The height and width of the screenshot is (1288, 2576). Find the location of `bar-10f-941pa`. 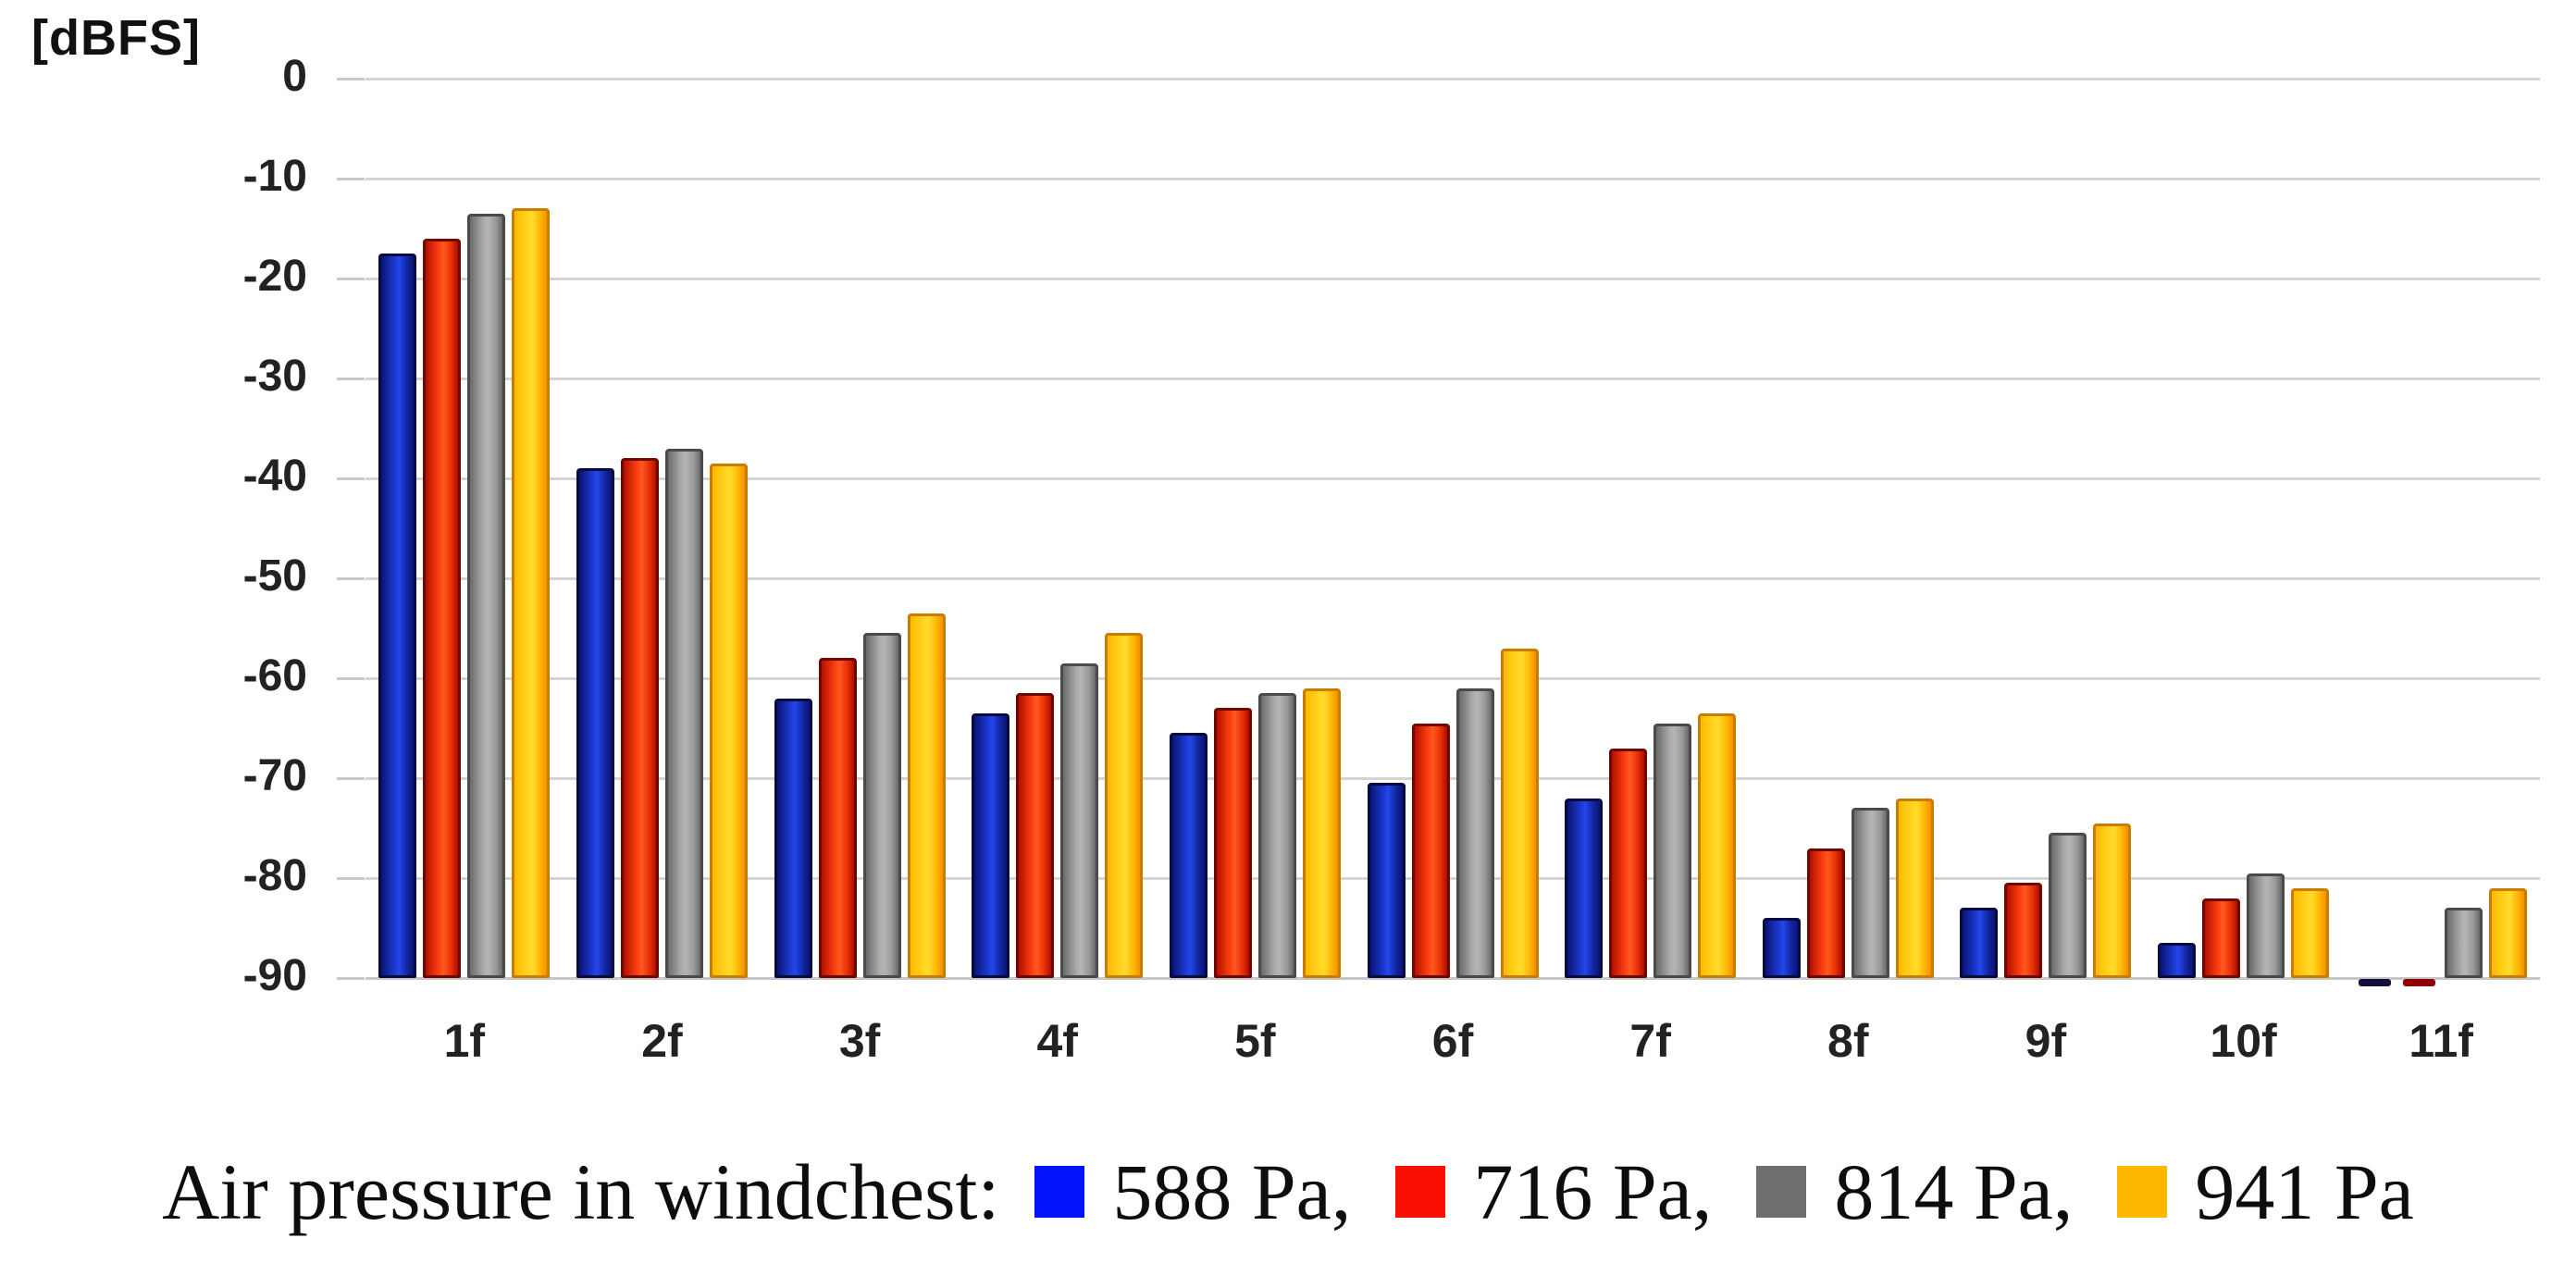

bar-10f-941pa is located at coordinates (2310, 932).